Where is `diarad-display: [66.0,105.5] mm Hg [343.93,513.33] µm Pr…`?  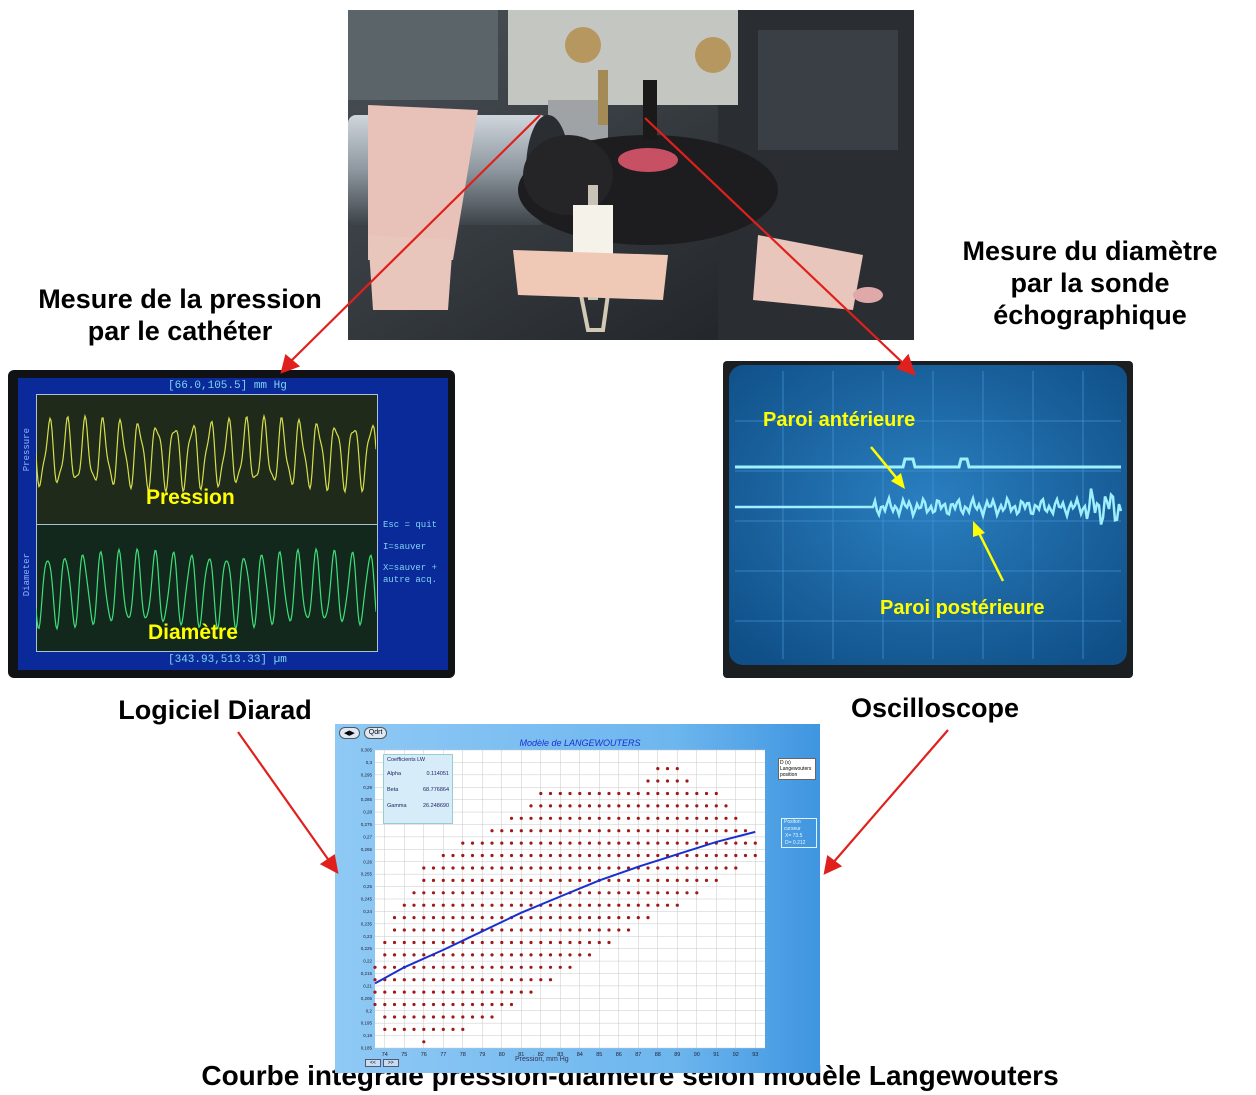 diarad-display: [66.0,105.5] mm Hg [343.93,513.33] µm Pr… is located at coordinates (233, 524).